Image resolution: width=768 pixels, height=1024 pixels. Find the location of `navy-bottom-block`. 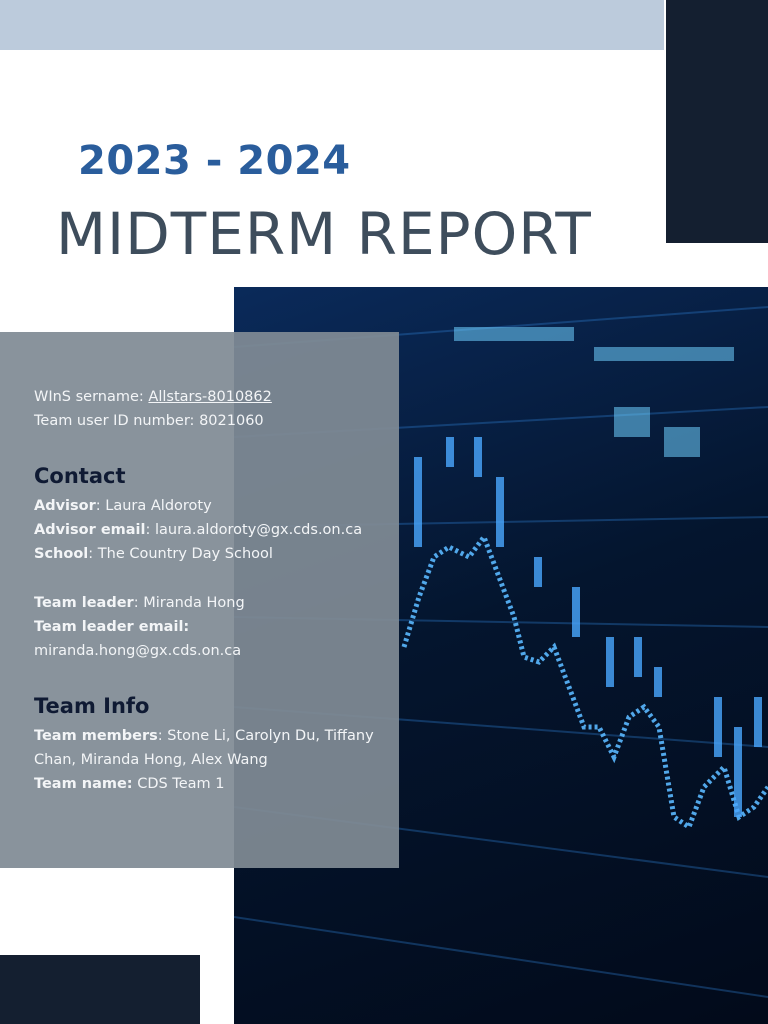

navy-bottom-block is located at coordinates (100, 989).